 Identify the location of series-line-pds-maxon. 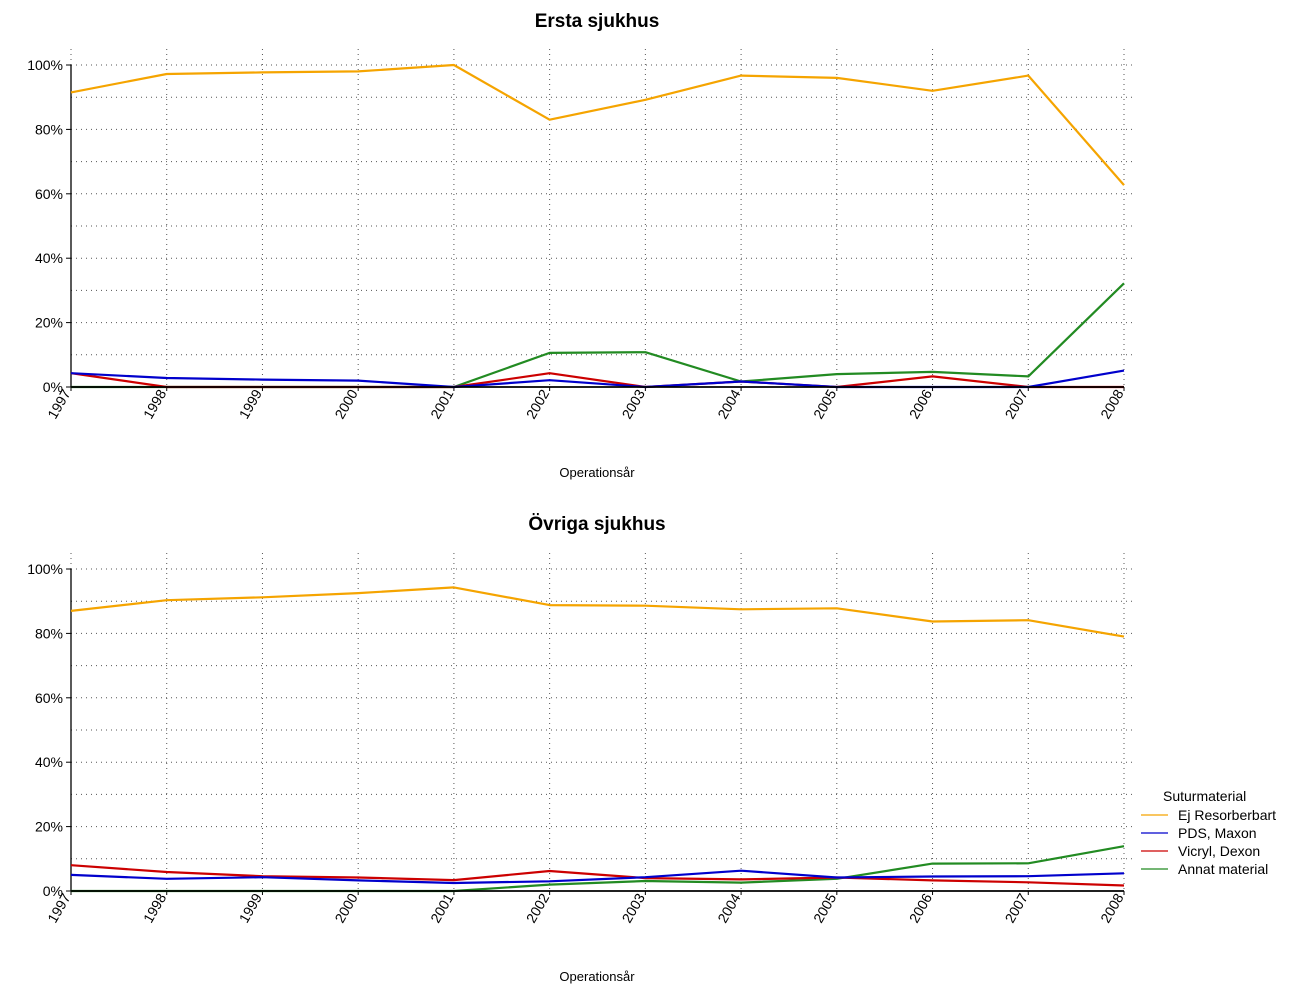
(597, 877).